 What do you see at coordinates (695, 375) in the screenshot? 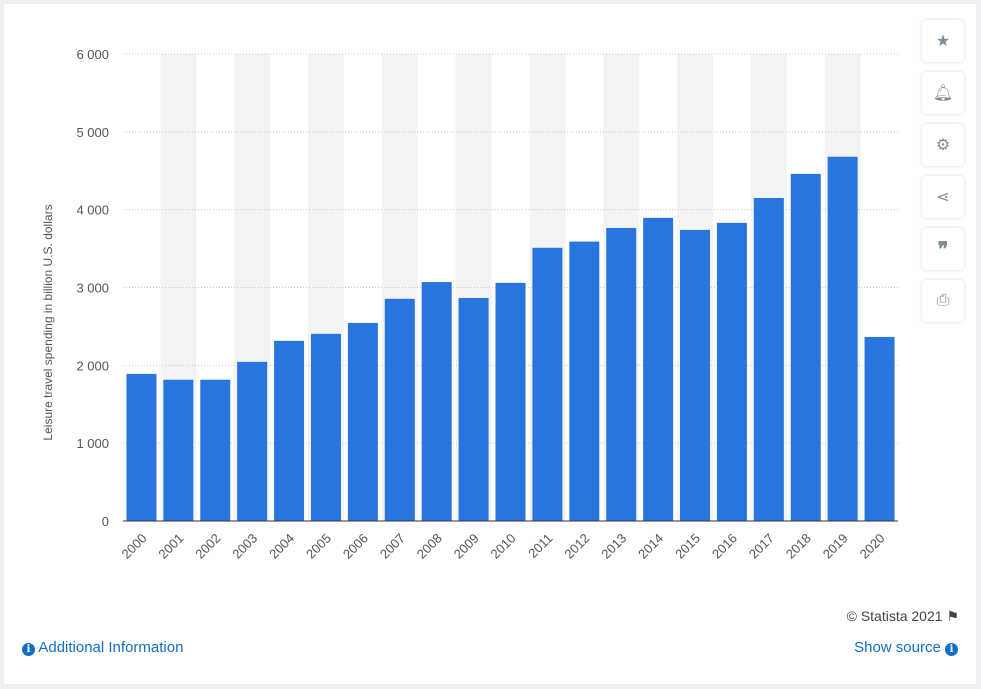
I see `bar-2015` at bounding box center [695, 375].